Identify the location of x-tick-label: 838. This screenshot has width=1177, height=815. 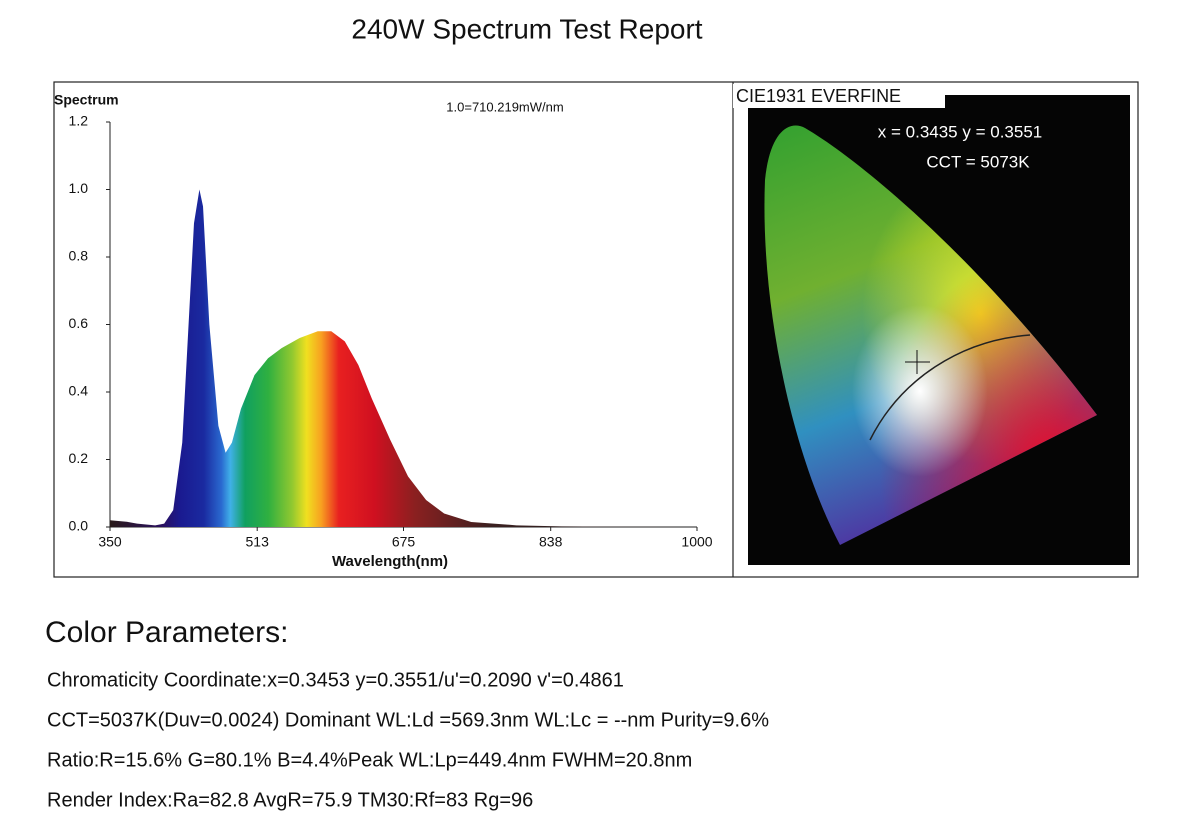
(551, 542).